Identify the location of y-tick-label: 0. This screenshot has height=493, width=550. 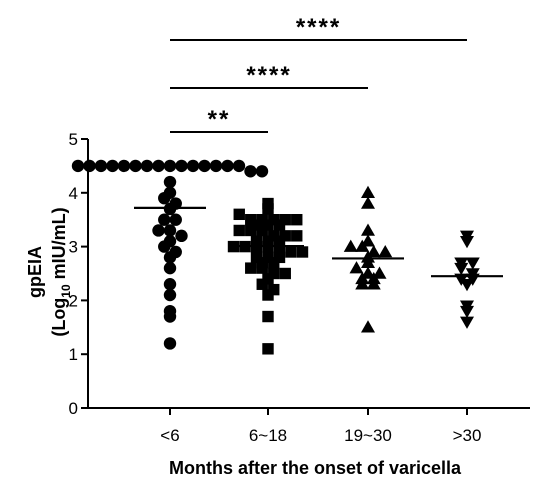
(73, 408).